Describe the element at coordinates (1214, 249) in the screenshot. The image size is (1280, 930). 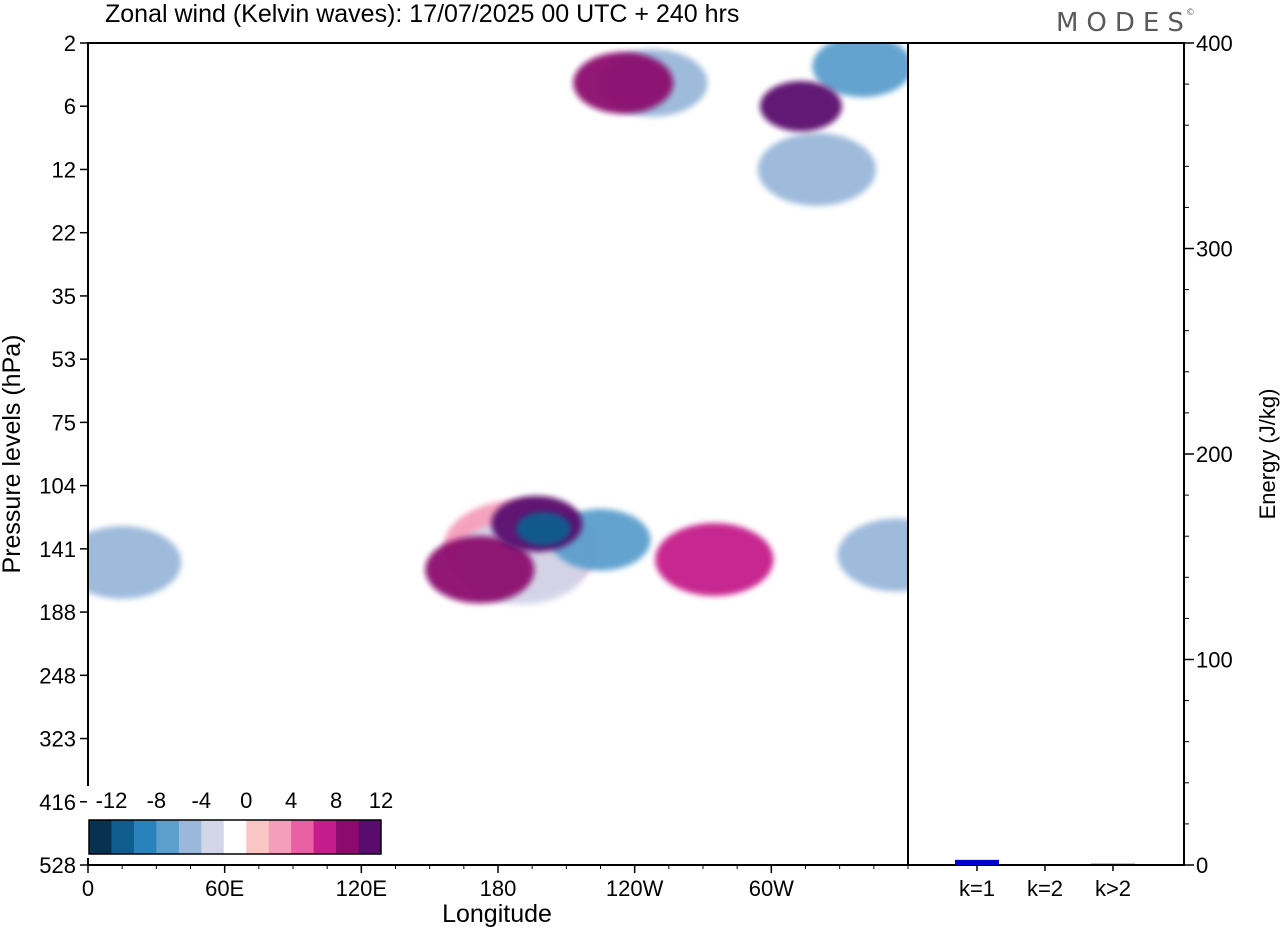
I see `energy-tick-label: 300` at that location.